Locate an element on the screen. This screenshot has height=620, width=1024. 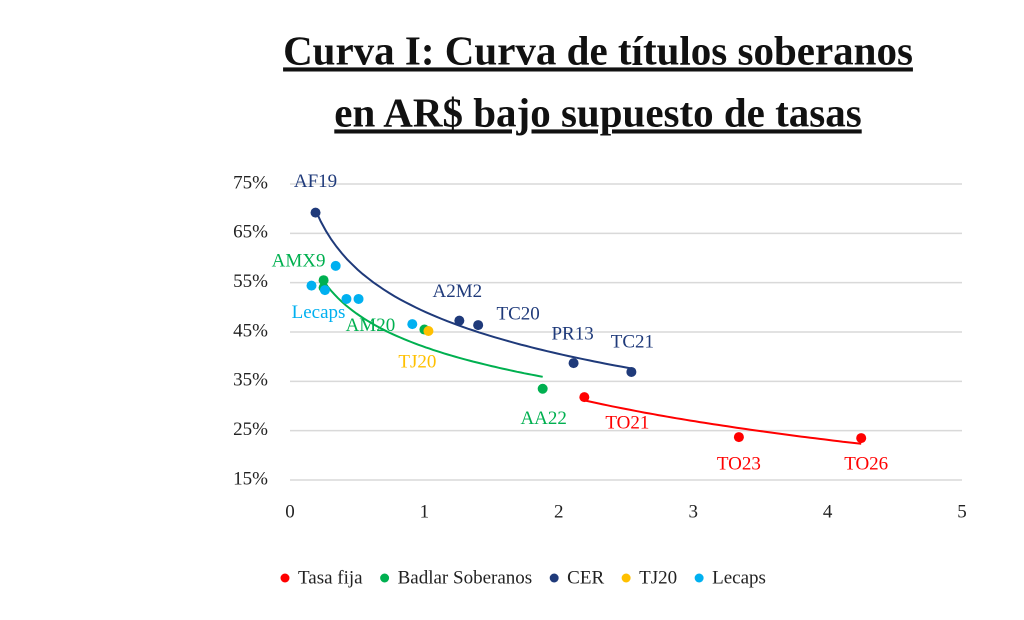
x-tick-label: 2 is located at coordinates (559, 511).